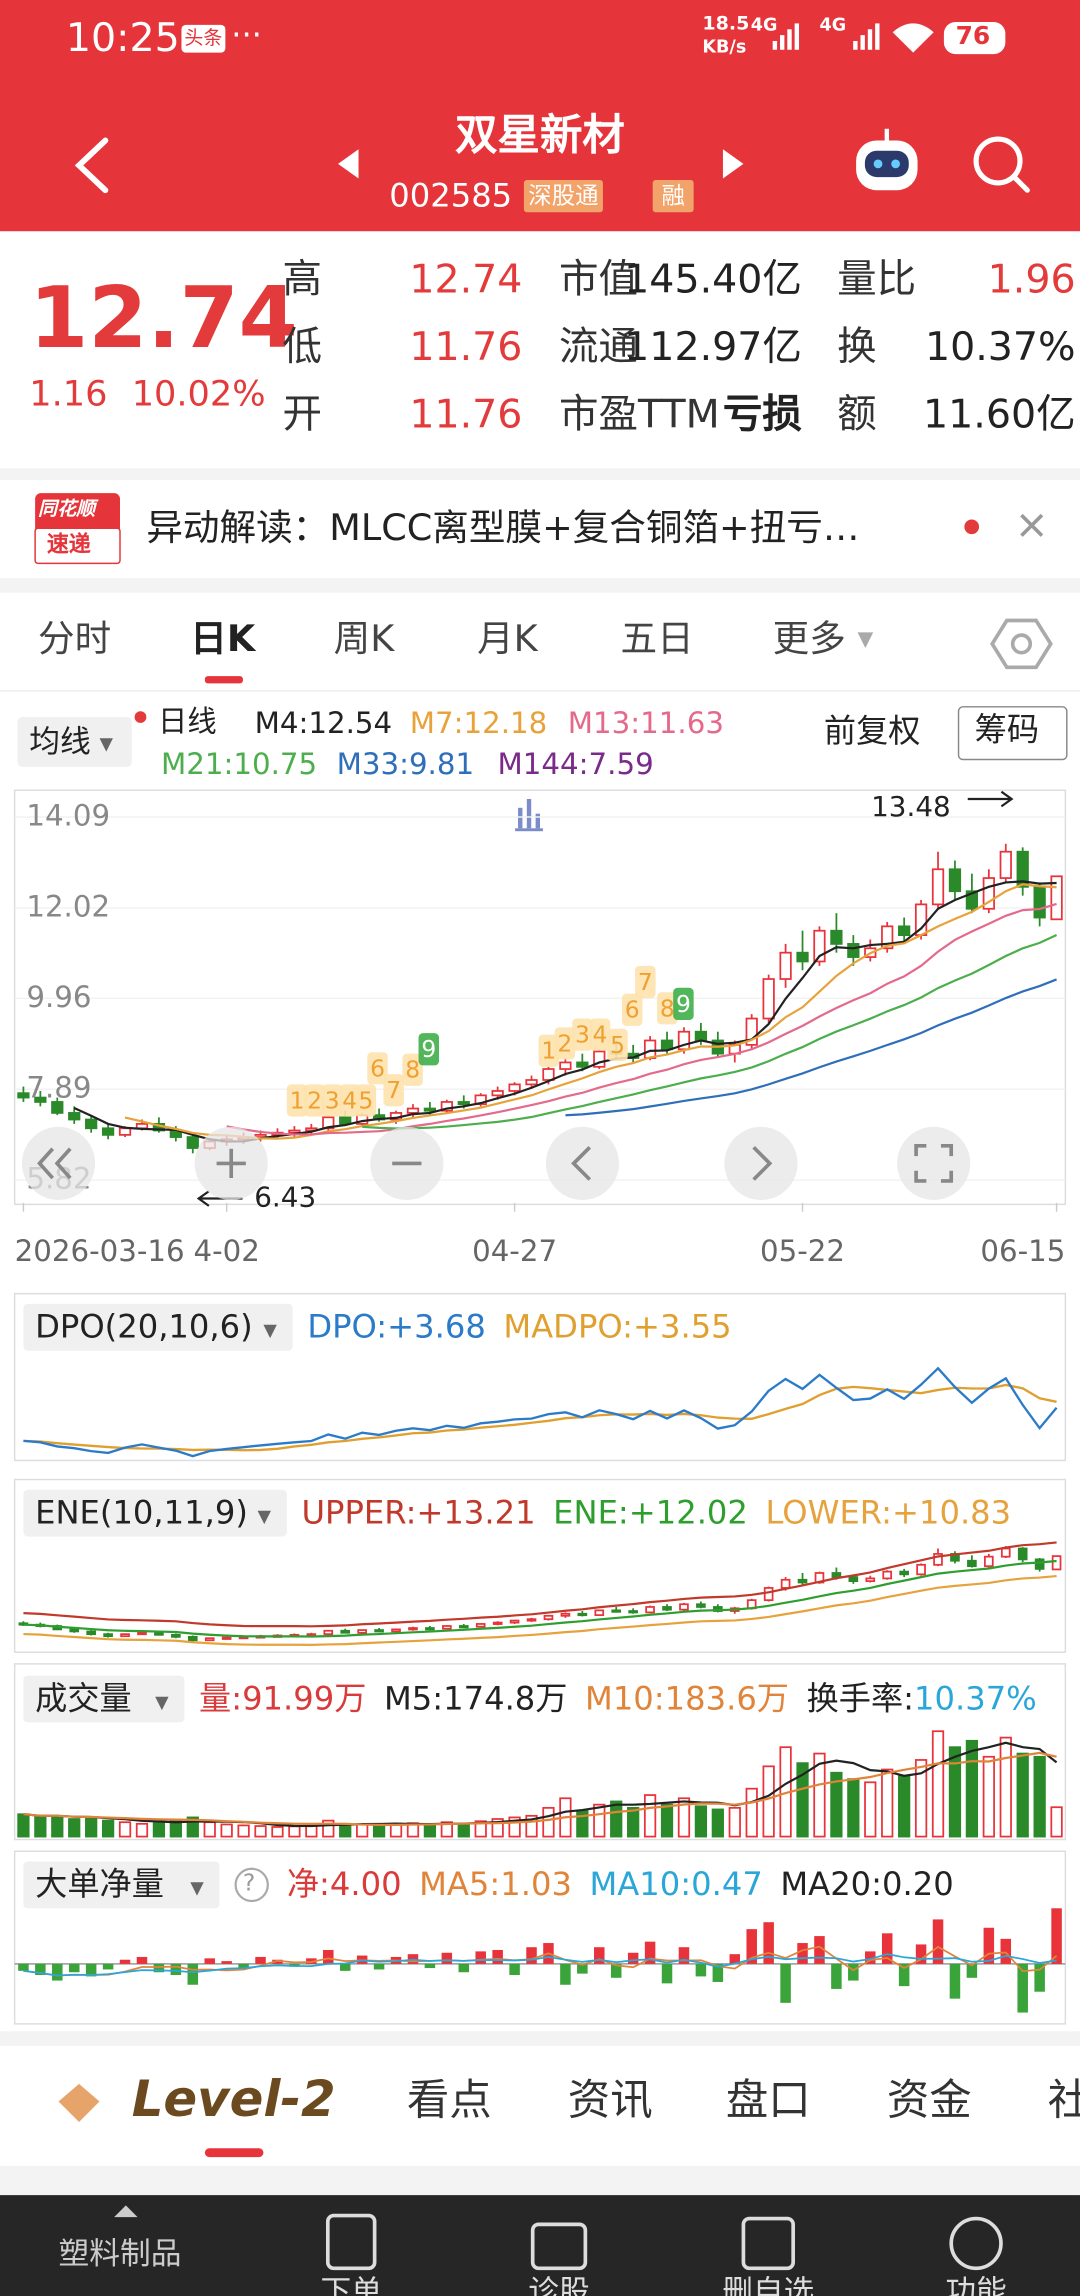  Describe the element at coordinates (1021, 644) in the screenshot. I see `settings-icon` at that location.